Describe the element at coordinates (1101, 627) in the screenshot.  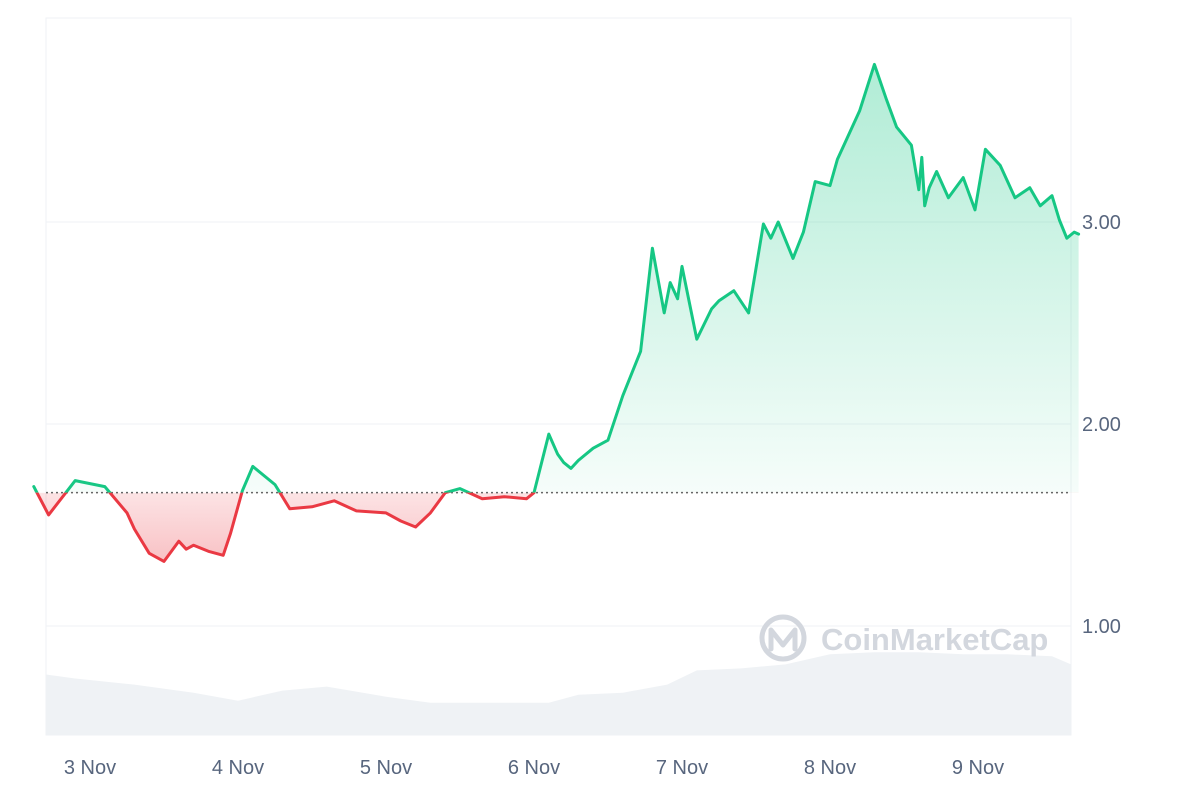
I see `y-tick-label: 1.00` at that location.